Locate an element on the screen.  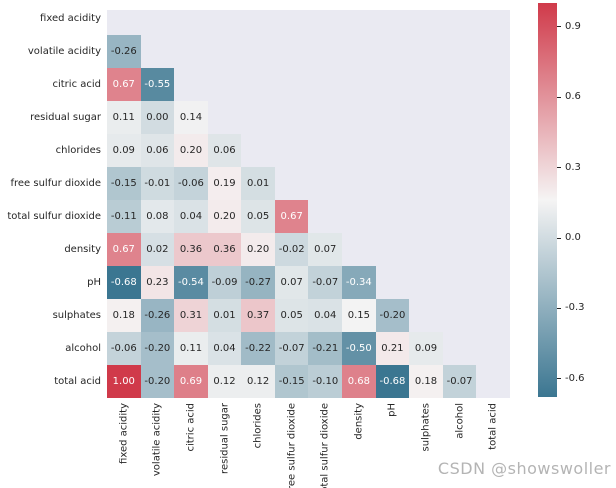
heatmap-cell: -0.34 is located at coordinates (359, 282).